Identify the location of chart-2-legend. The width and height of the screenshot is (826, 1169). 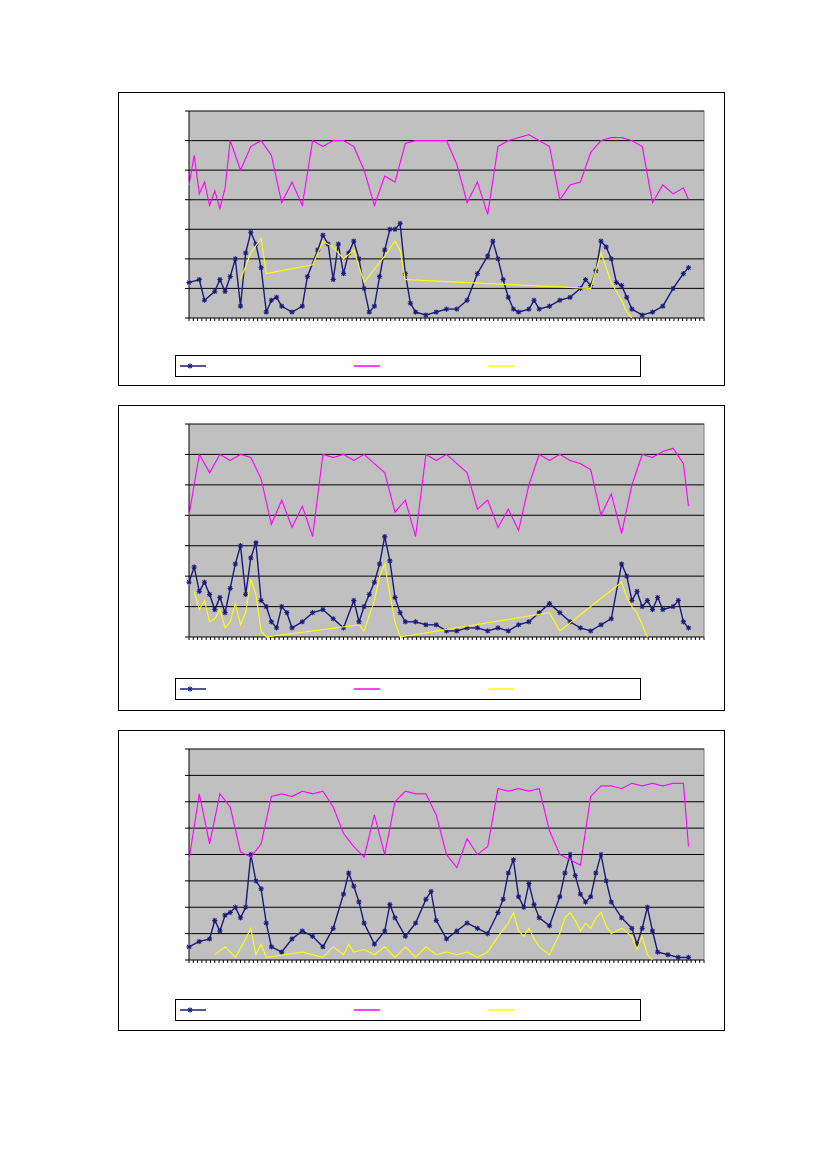
(408, 689).